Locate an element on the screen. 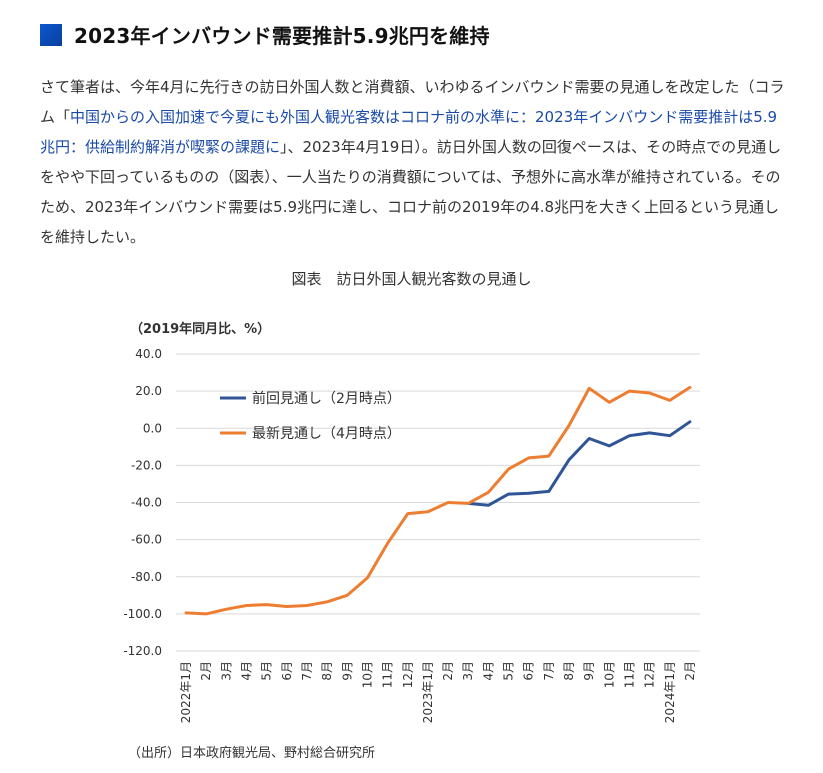  y-tick-label: 0.0 is located at coordinates (152, 428).